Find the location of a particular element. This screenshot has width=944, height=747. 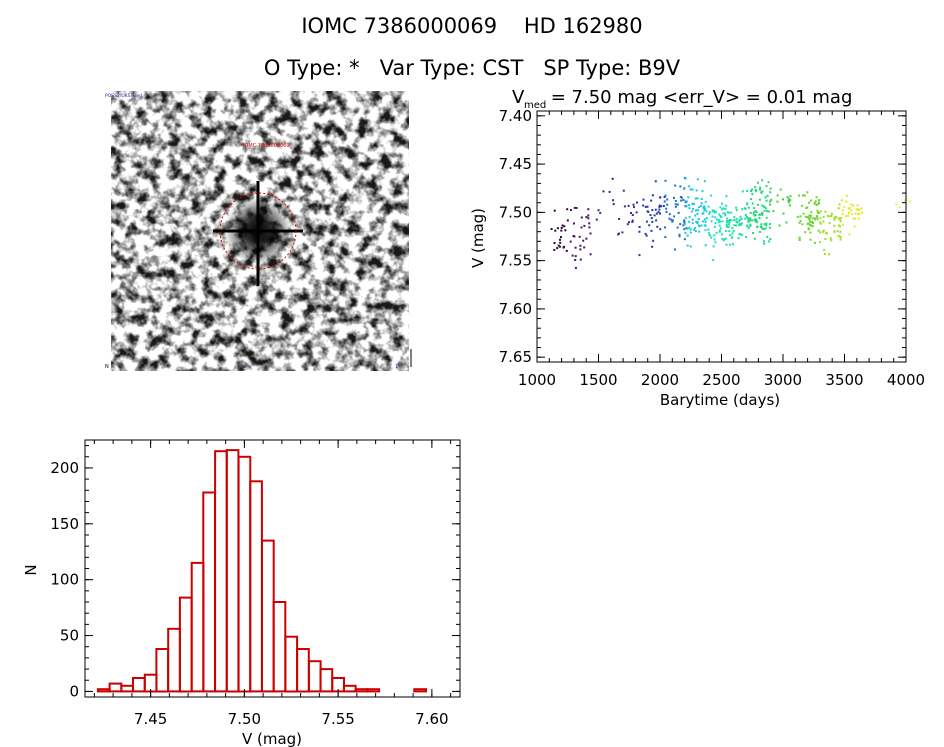

y-tick-label: 50 is located at coordinates (69, 636).